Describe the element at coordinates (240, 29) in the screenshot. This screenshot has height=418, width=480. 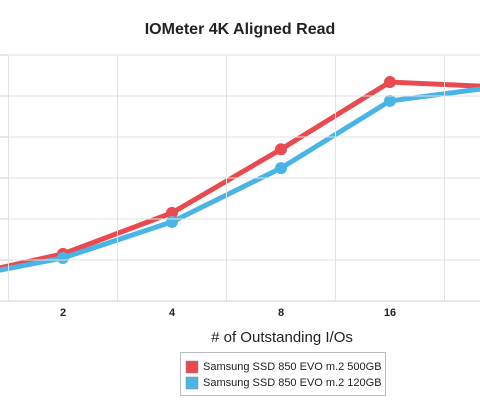
I see `chart-title: IOMeter 4K Aligned Read` at that location.